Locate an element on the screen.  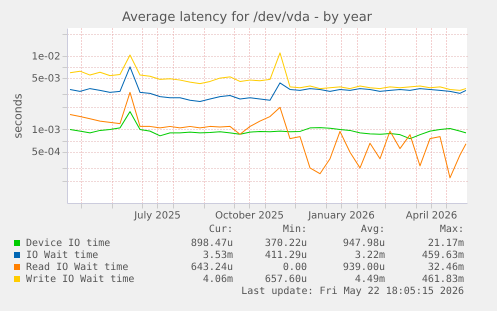
text: 459.63m is located at coordinates (443, 255).